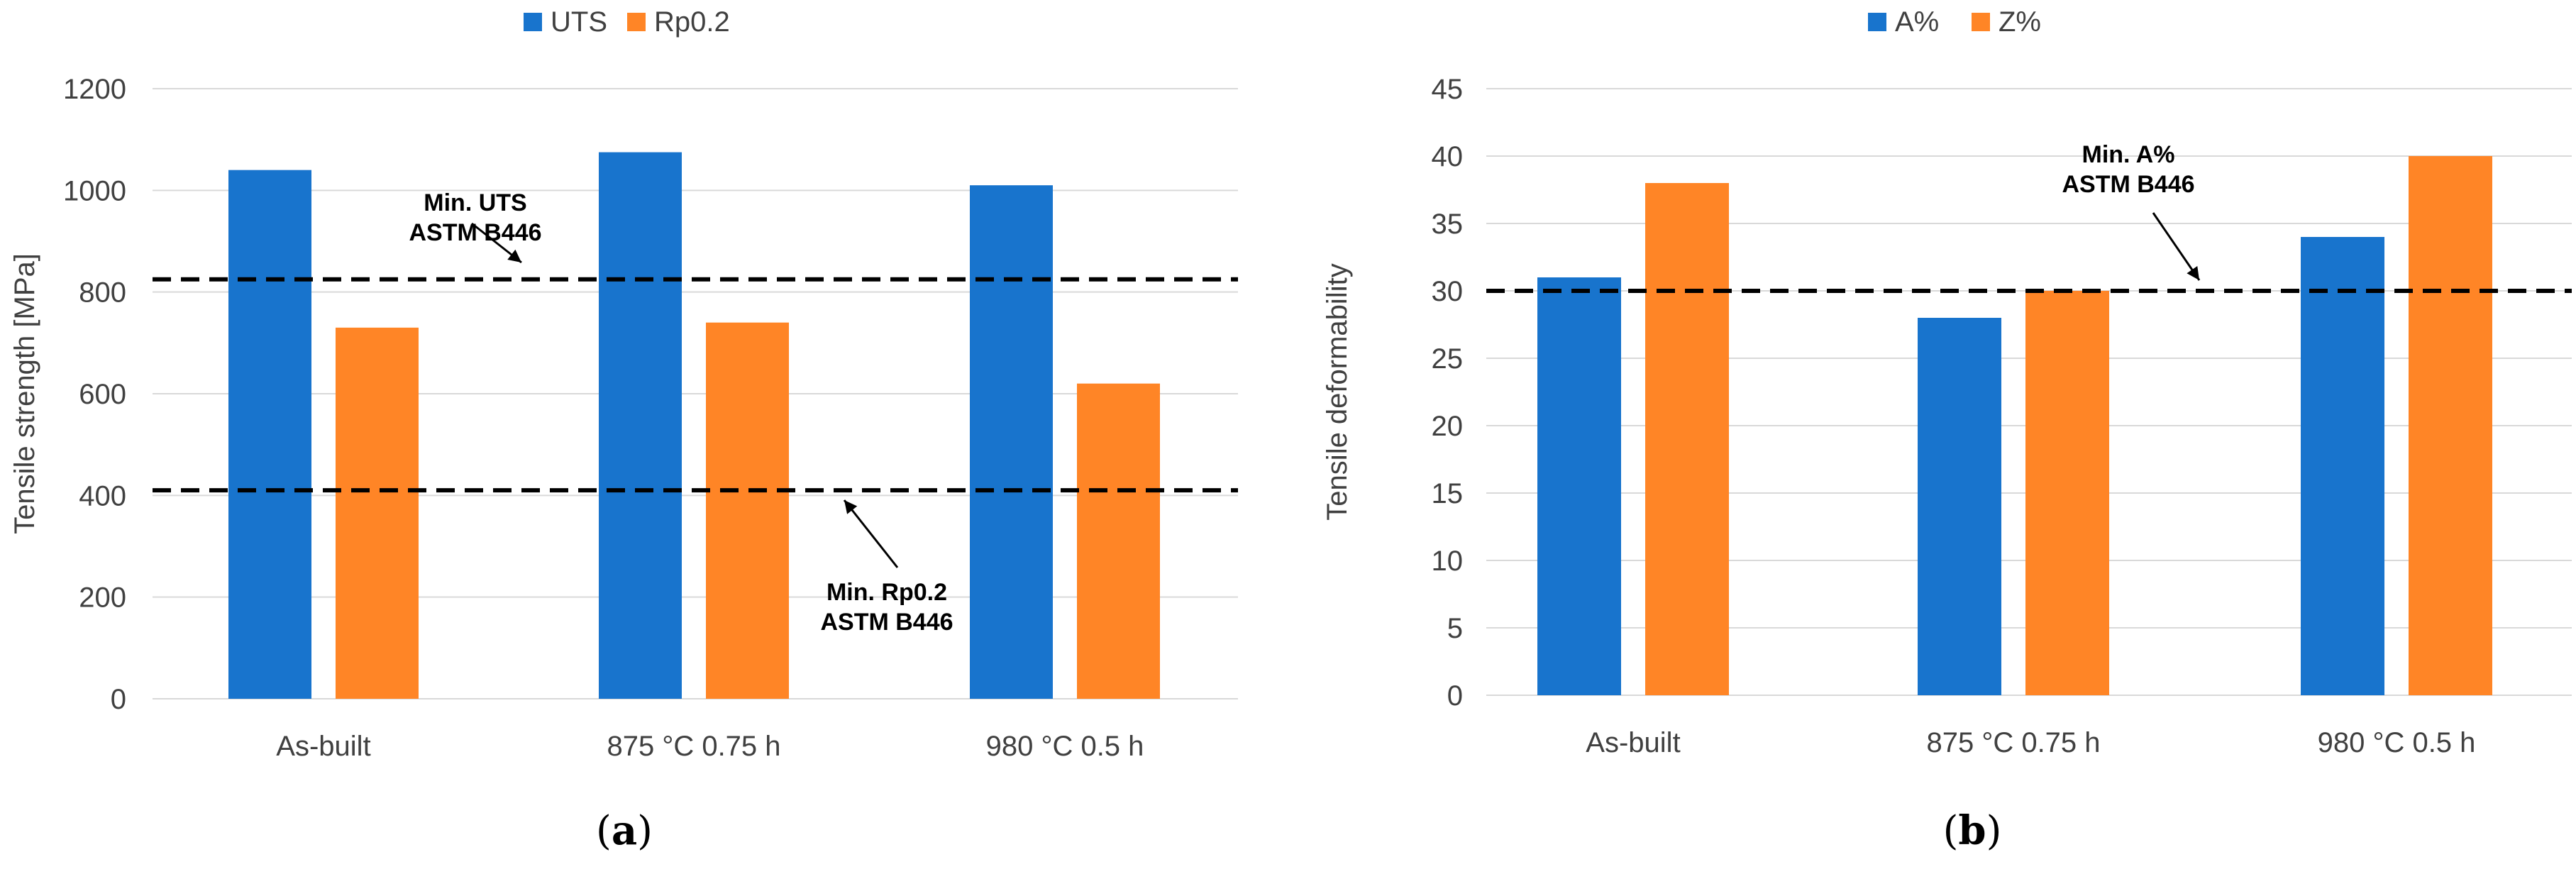  I want to click on y-tick-label: 35, so click(1448, 224).